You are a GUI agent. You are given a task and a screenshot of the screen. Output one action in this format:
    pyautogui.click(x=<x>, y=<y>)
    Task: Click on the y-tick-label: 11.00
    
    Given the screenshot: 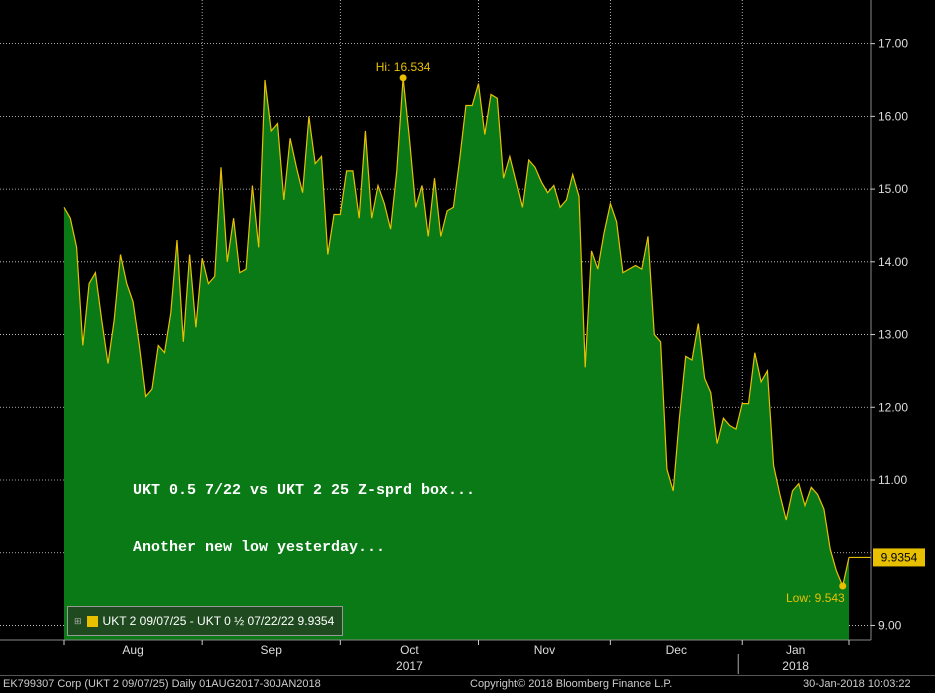 What is the action you would take?
    pyautogui.click(x=892, y=480)
    